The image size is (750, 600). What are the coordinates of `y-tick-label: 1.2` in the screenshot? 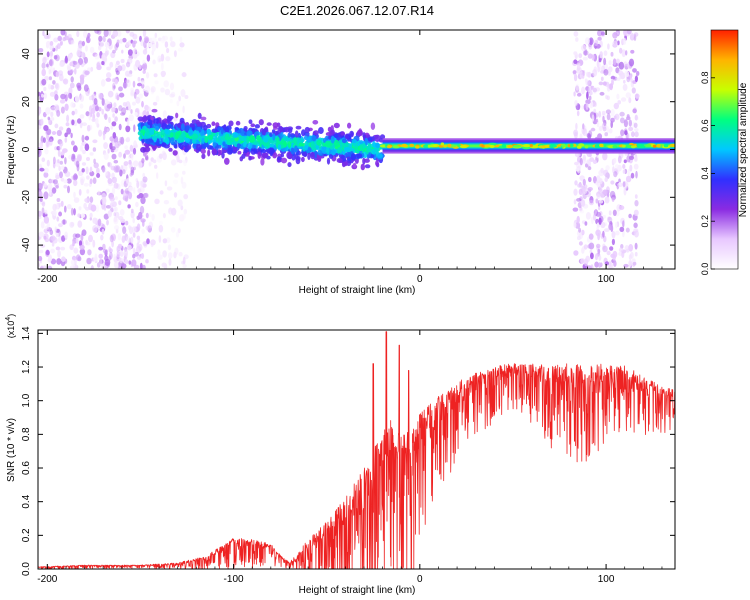 It's located at (26, 367).